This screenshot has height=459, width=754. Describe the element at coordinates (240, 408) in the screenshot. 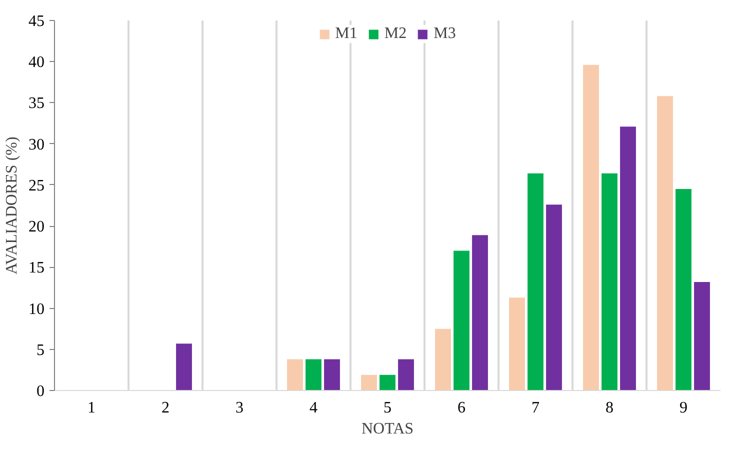

I see `x-tick-label: 3` at that location.